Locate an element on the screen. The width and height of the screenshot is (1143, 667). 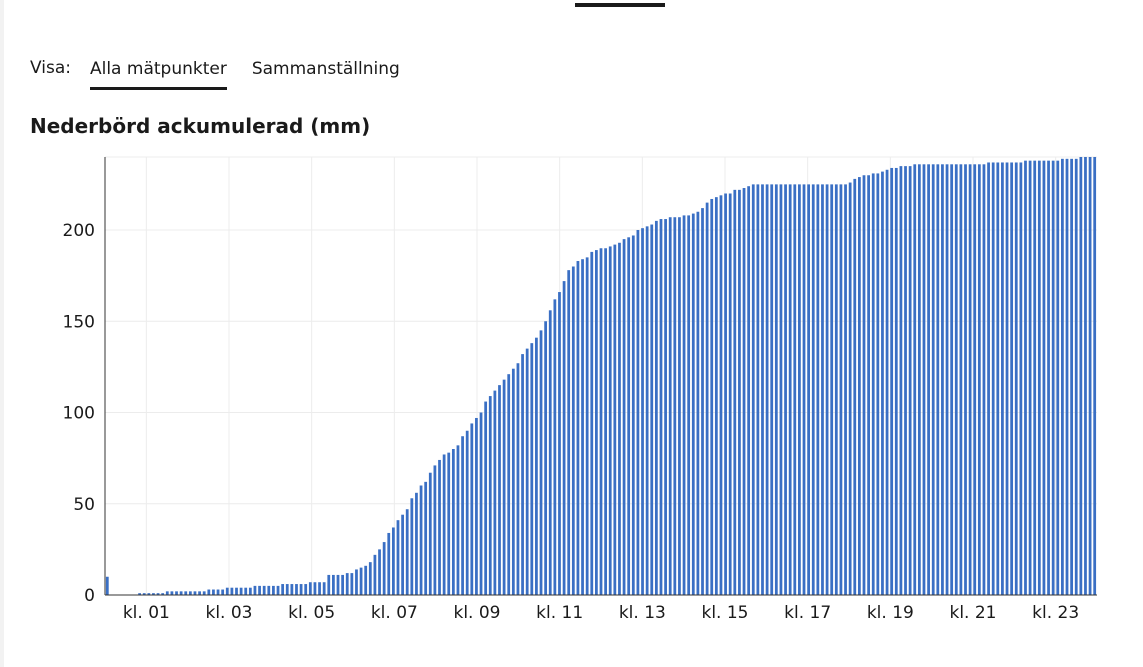
tab-sammanstallning: Sammanställning is located at coordinates (326, 71).